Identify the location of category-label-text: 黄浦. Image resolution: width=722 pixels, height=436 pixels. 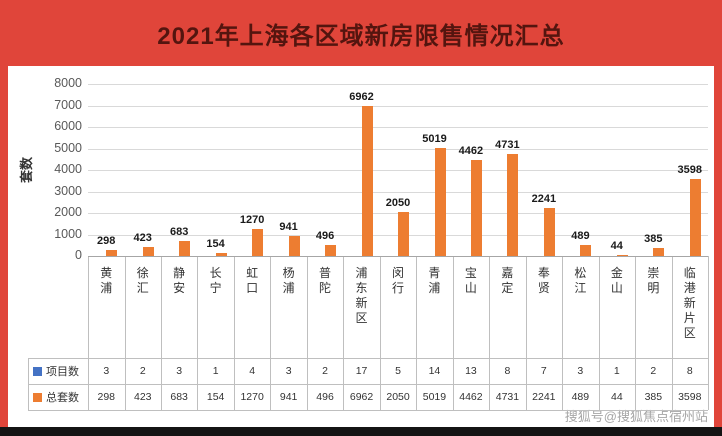
(106, 280).